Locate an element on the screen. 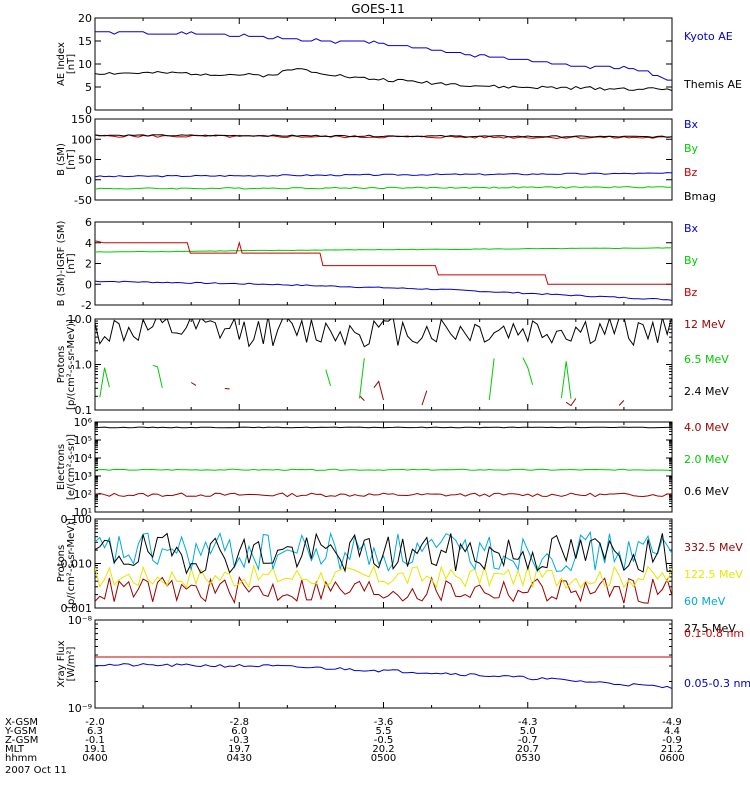 The width and height of the screenshot is (750, 800). y-axis-label: [e/(cm²-s-sr)] is located at coordinates (71, 467).